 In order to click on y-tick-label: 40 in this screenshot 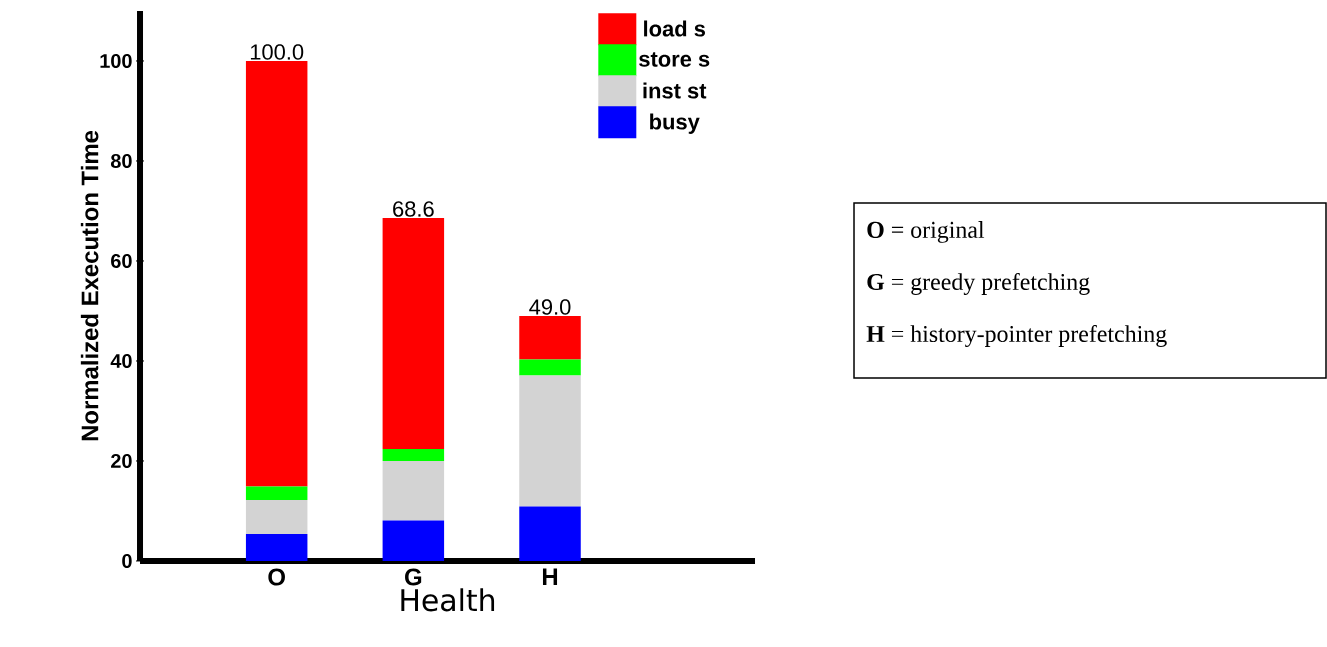, I will do `click(121, 361)`.